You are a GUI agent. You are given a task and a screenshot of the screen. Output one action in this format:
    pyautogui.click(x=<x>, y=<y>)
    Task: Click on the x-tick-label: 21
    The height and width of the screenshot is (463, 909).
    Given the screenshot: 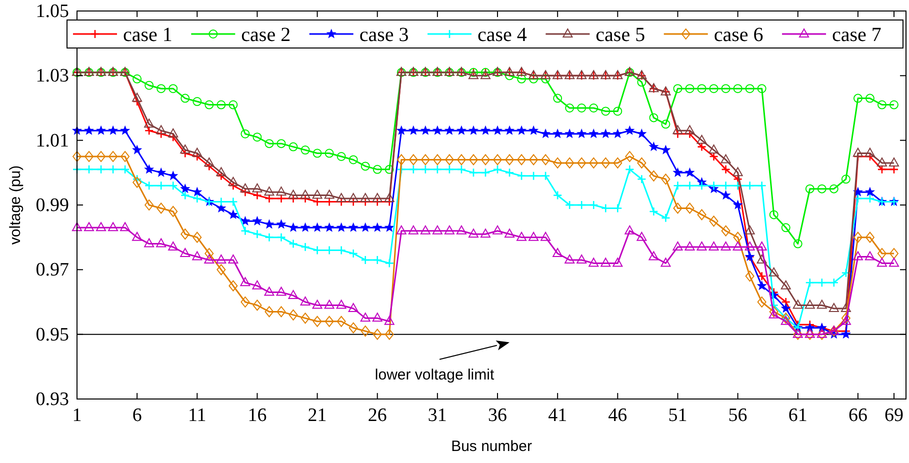 What is the action you would take?
    pyautogui.click(x=317, y=415)
    